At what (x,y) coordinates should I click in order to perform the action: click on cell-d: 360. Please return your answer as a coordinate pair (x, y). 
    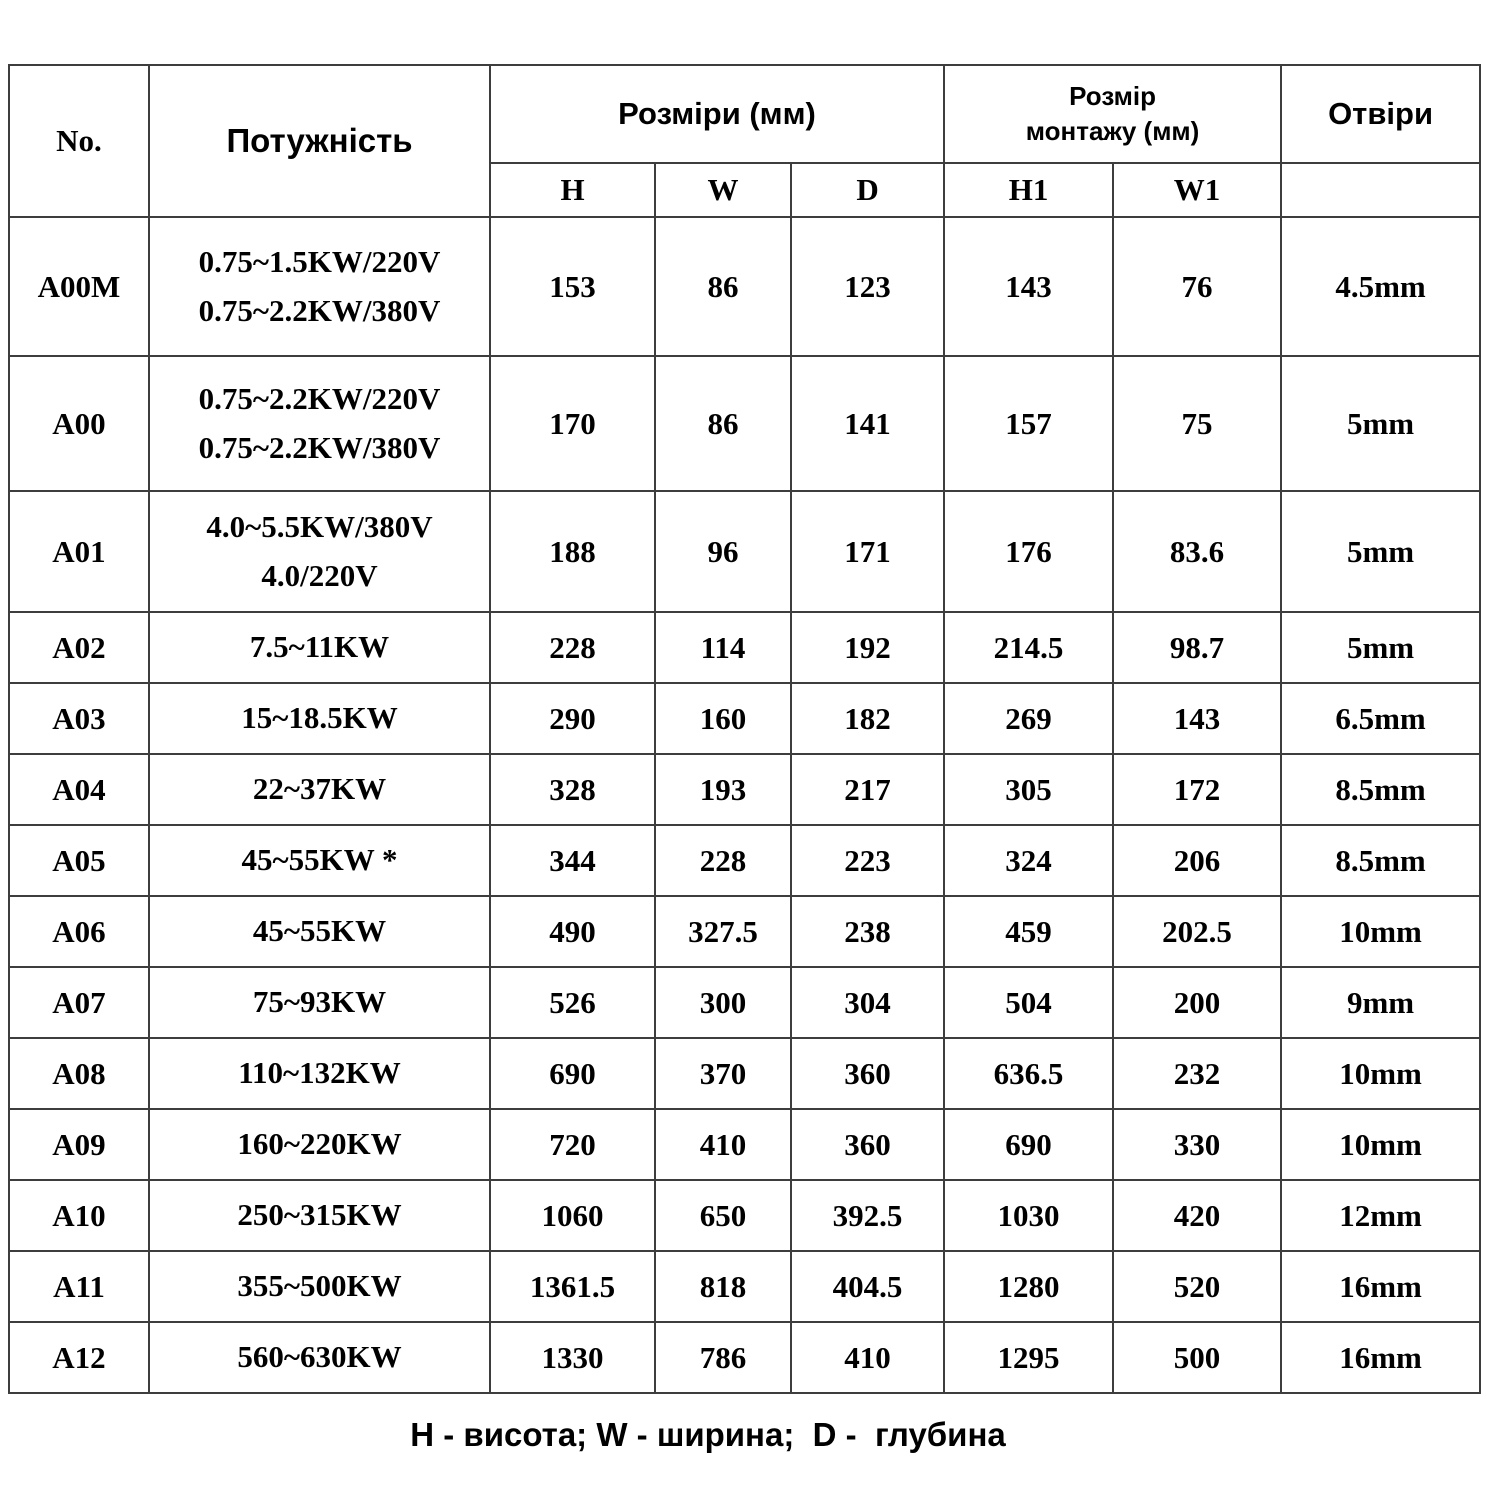
    Looking at the image, I should click on (867, 1144).